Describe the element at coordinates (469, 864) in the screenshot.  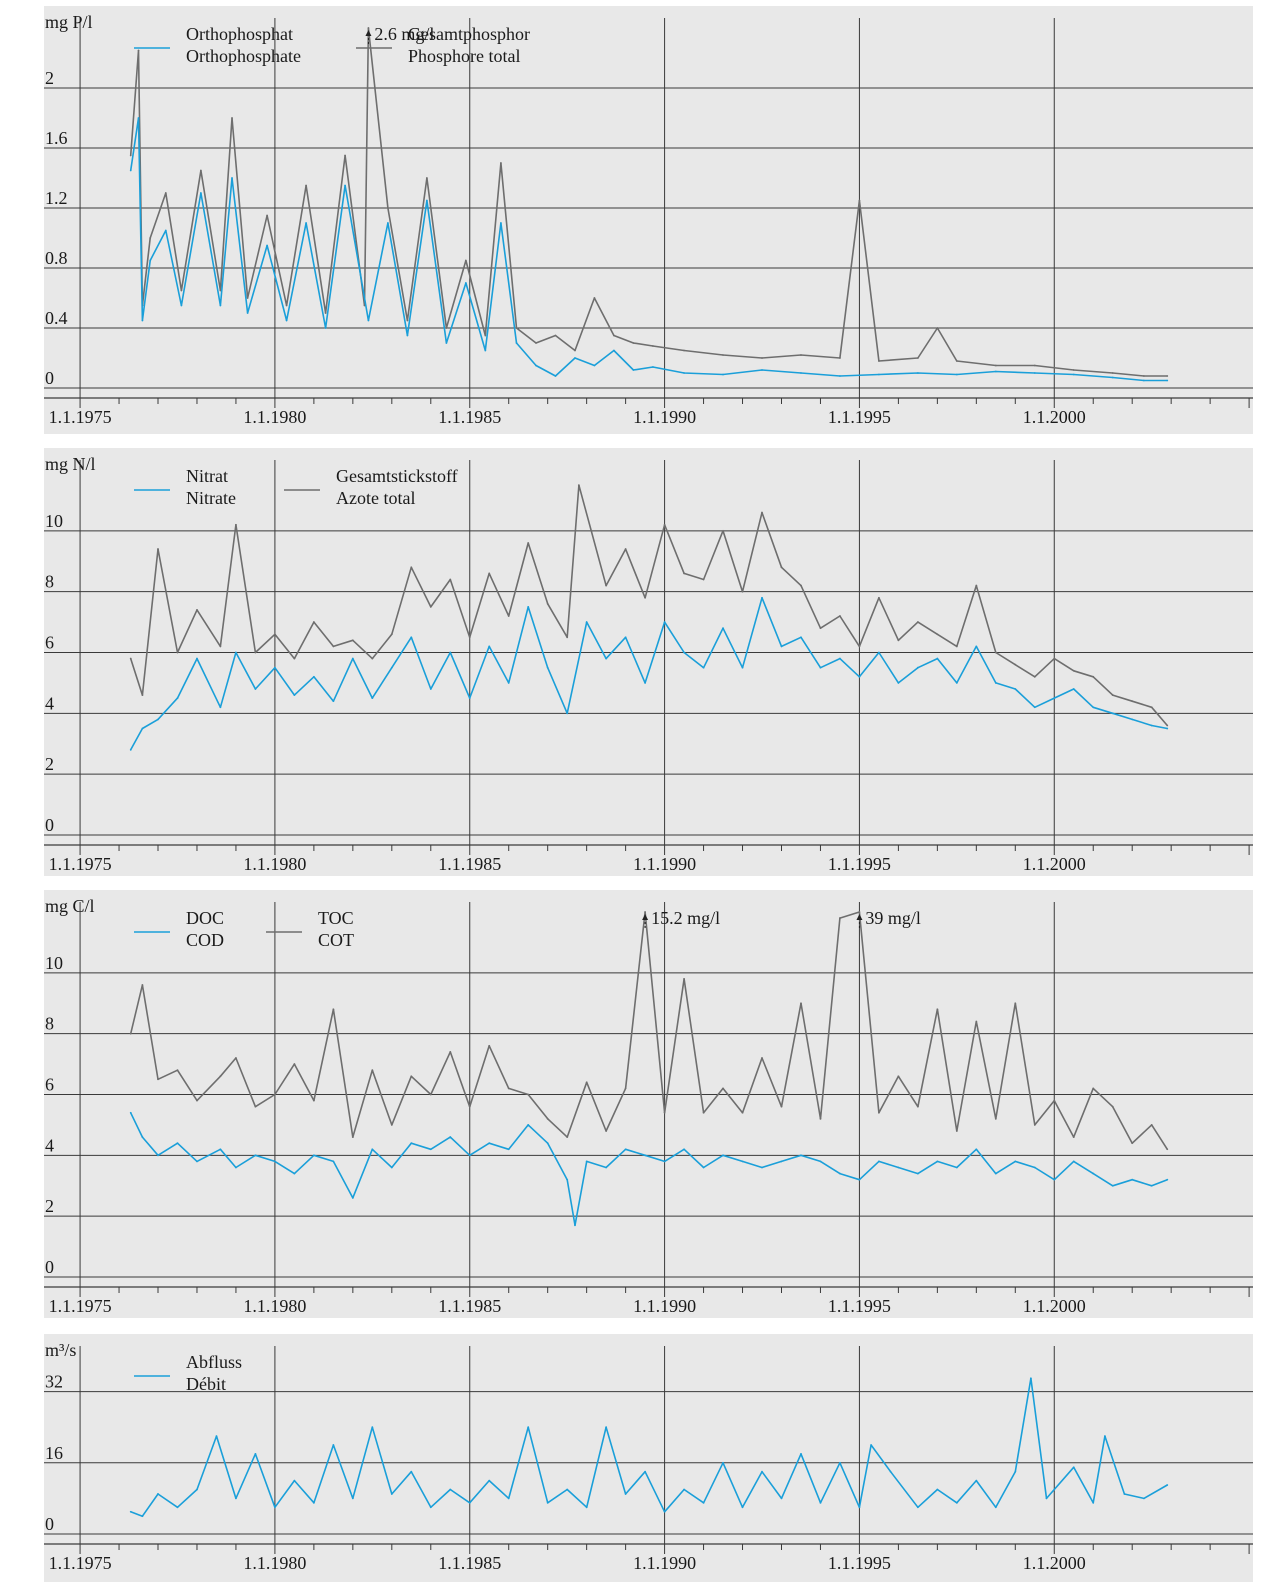
I see `x-tick-label: 1.1.1985` at that location.